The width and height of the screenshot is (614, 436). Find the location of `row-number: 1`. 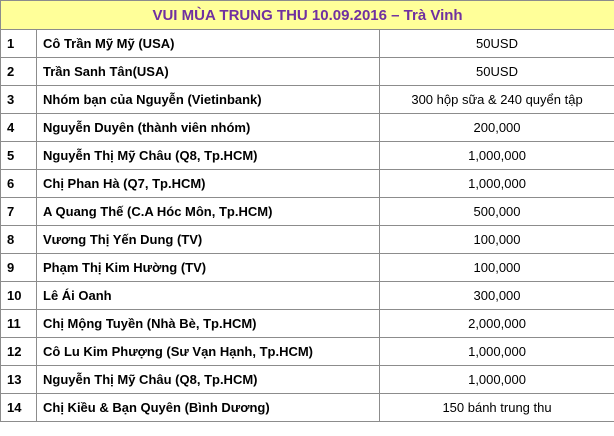

row-number: 1 is located at coordinates (18, 43).